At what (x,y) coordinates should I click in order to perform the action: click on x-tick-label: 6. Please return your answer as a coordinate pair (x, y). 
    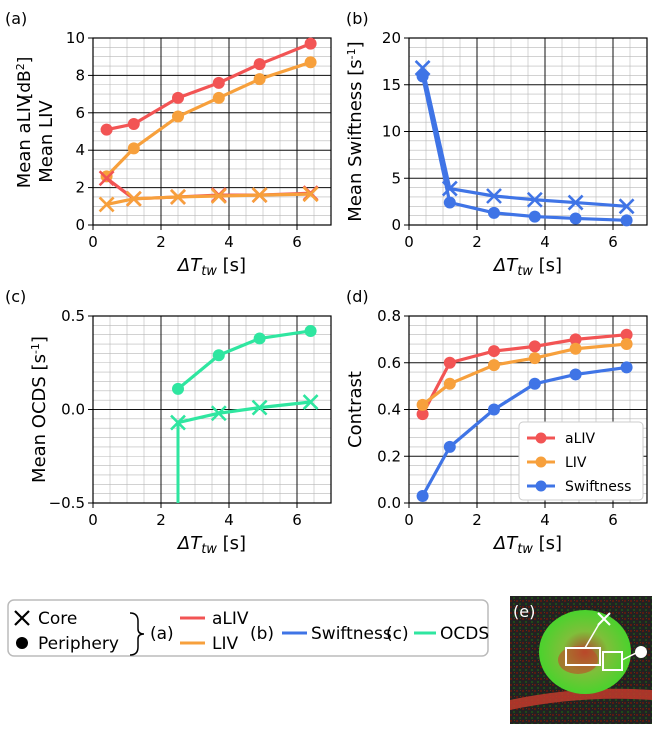
    Looking at the image, I should click on (613, 242).